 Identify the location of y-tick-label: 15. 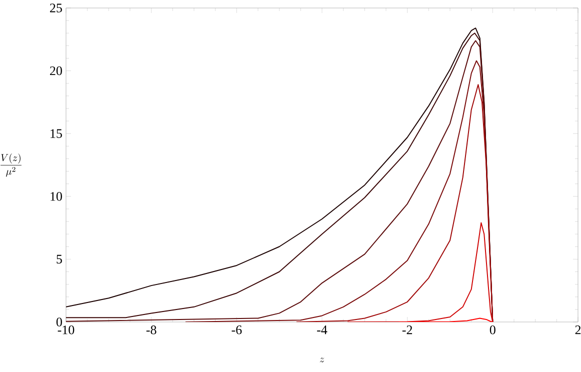
(56, 133).